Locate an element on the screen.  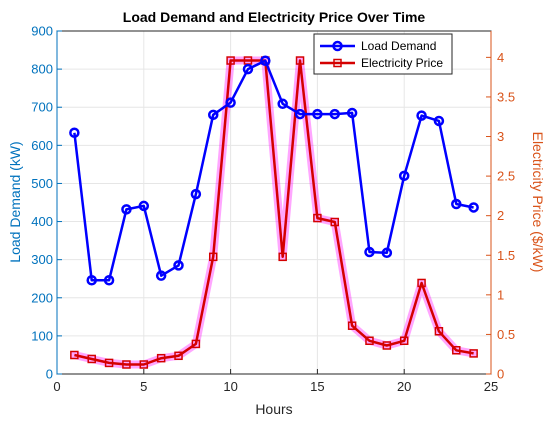
y-left-tick-label: 800 is located at coordinates (42, 69).